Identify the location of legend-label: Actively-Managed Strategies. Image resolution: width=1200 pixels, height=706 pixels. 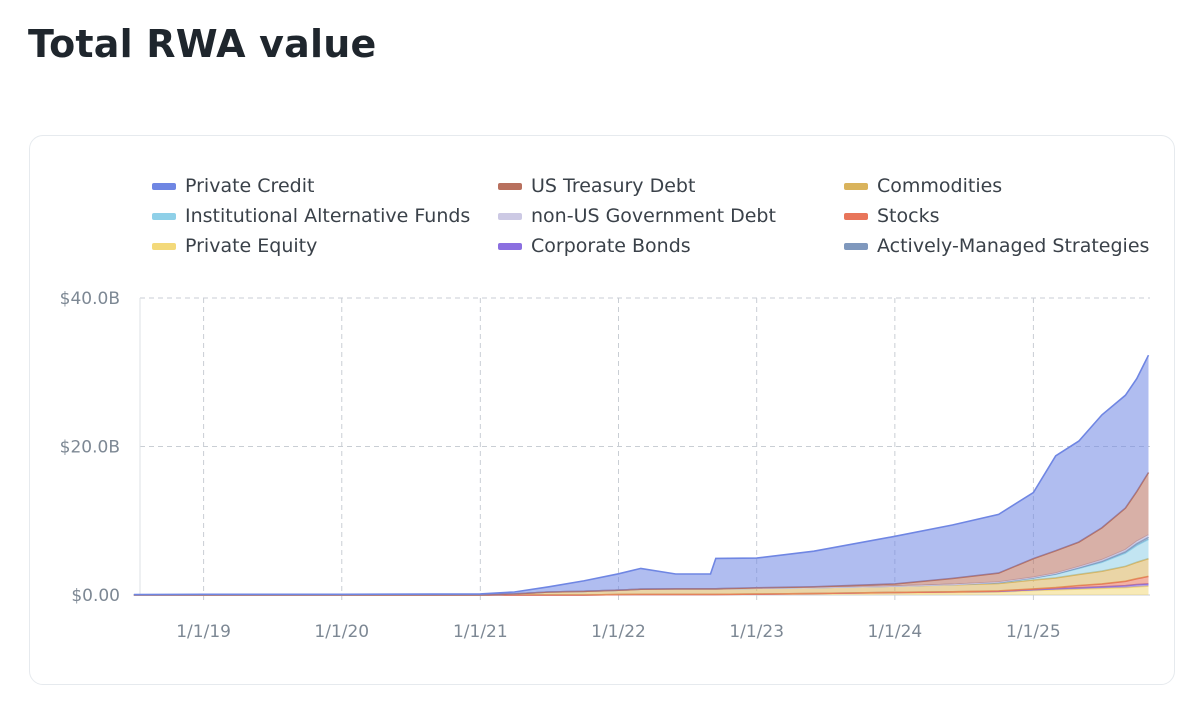
(1013, 246).